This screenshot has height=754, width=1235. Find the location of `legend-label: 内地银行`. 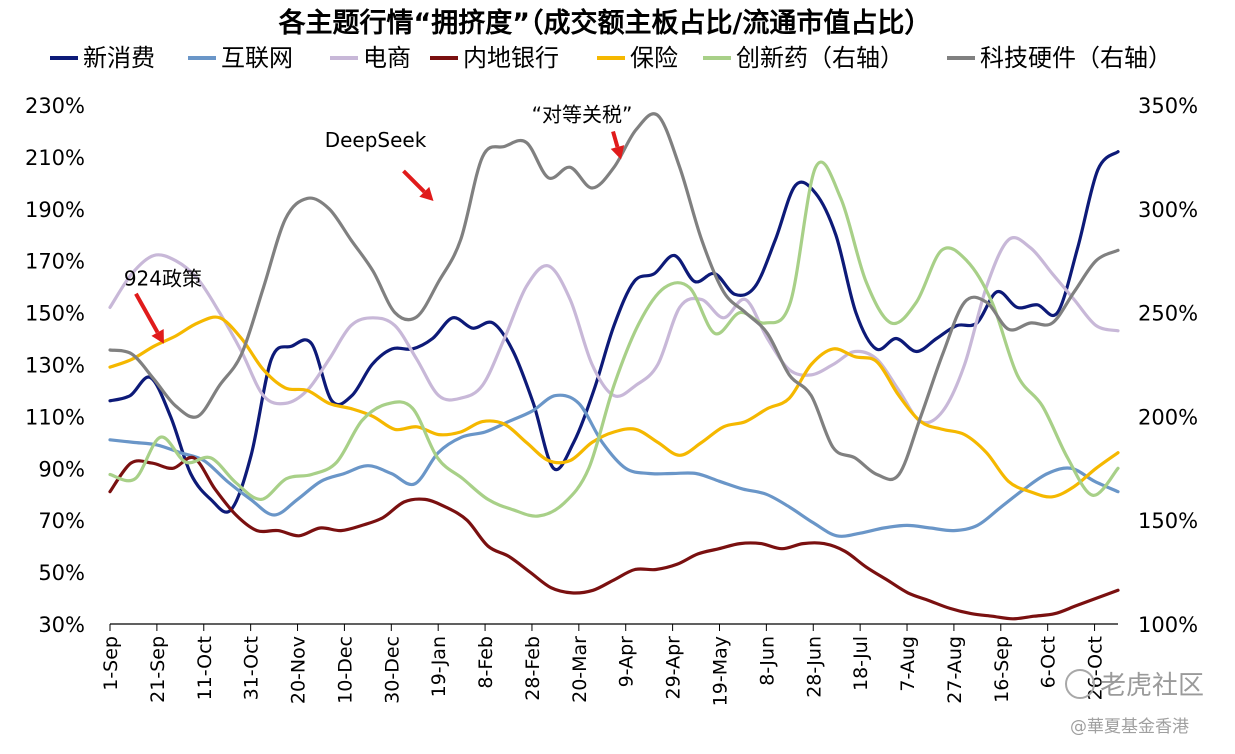

legend-label: 内地银行 is located at coordinates (511, 58).